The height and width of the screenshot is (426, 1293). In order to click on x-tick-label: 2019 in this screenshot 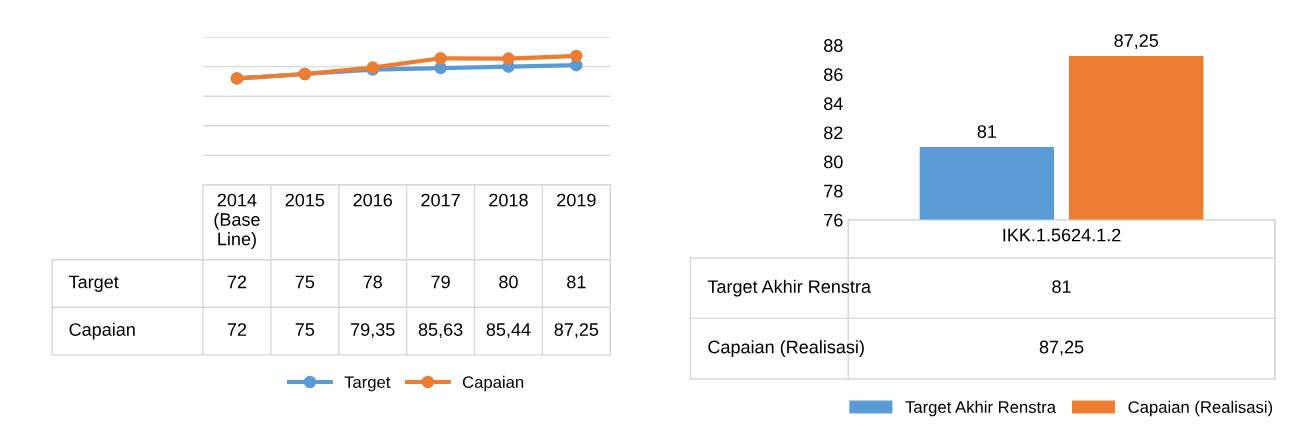, I will do `click(576, 200)`.